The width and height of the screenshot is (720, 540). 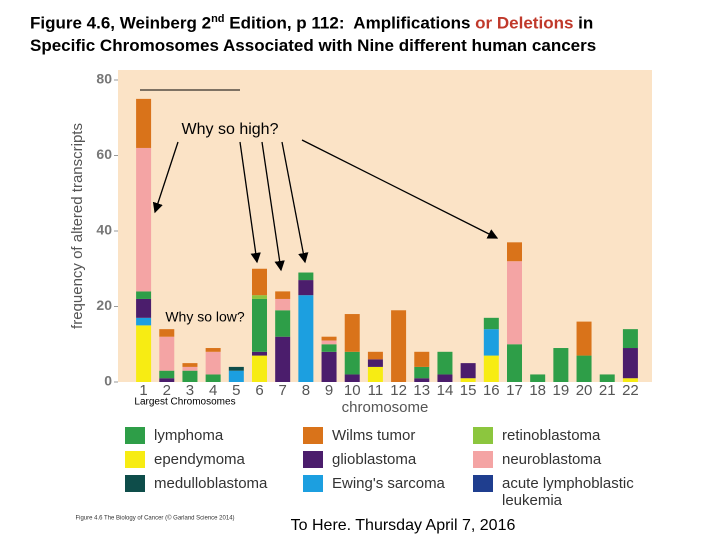 I want to click on title-text: Edition, p 112: Amplifications, so click(x=350, y=23).